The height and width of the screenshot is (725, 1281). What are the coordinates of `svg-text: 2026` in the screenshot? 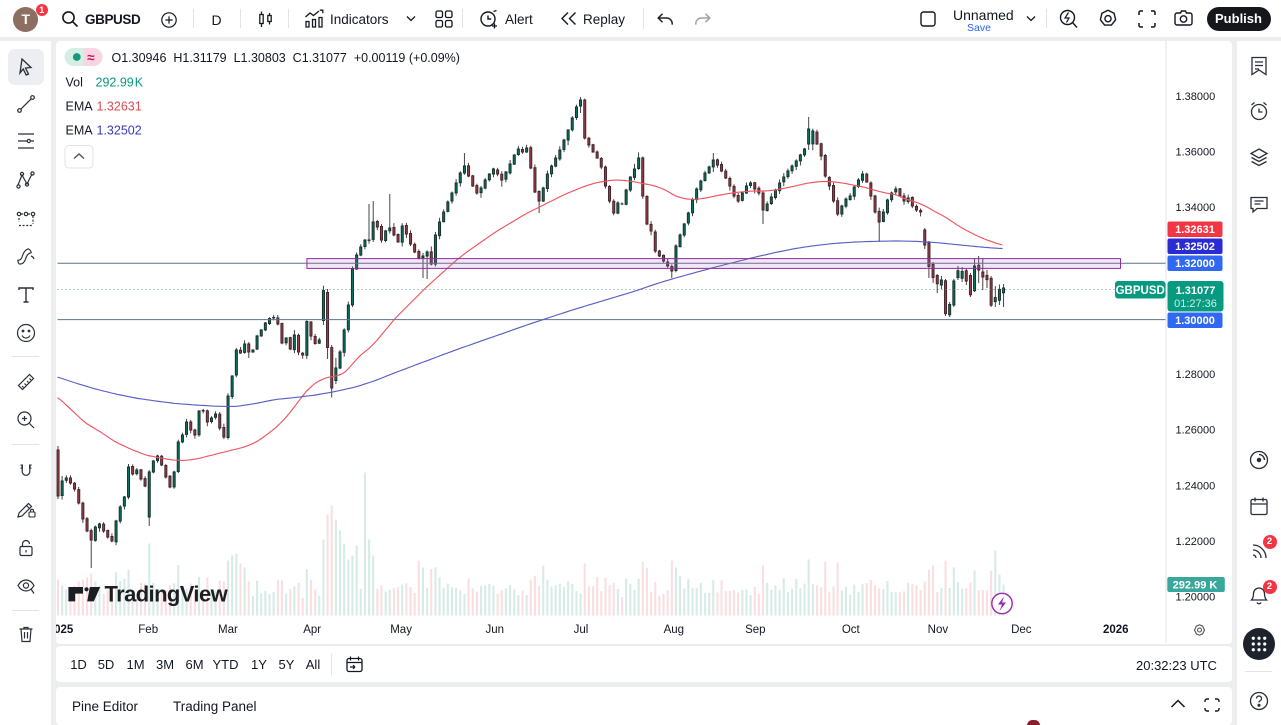 It's located at (1116, 630).